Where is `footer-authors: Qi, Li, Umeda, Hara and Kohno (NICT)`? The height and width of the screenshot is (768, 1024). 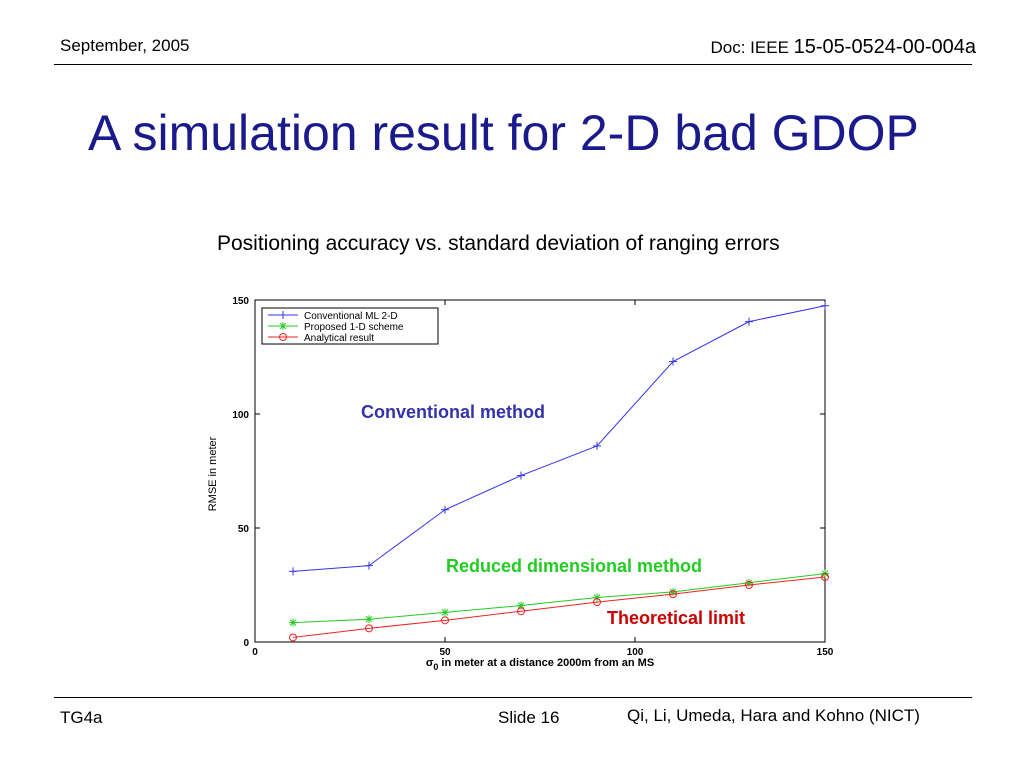
footer-authors: Qi, Li, Umeda, Hara and Kohno (NICT) is located at coordinates (773, 715).